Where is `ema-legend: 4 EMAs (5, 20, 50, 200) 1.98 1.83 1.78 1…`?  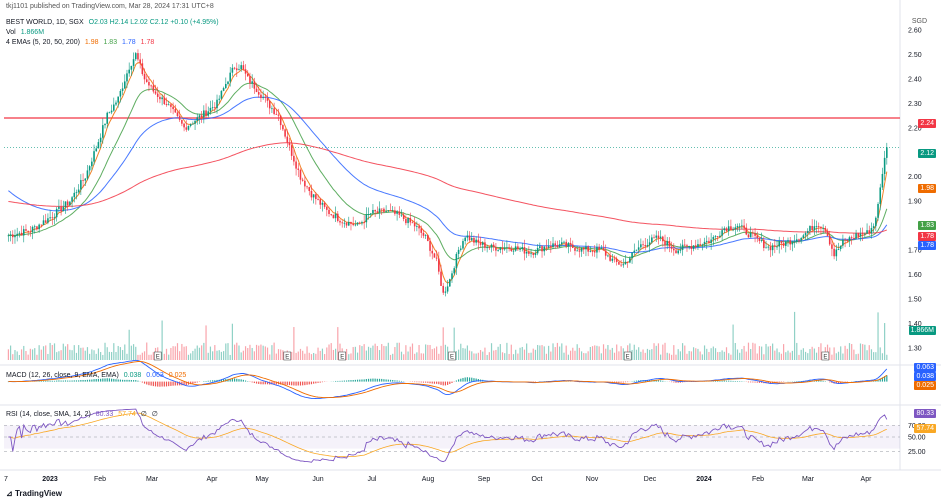 ema-legend: 4 EMAs (5, 20, 50, 200) 1.98 1.83 1.78 1… is located at coordinates (81, 42).